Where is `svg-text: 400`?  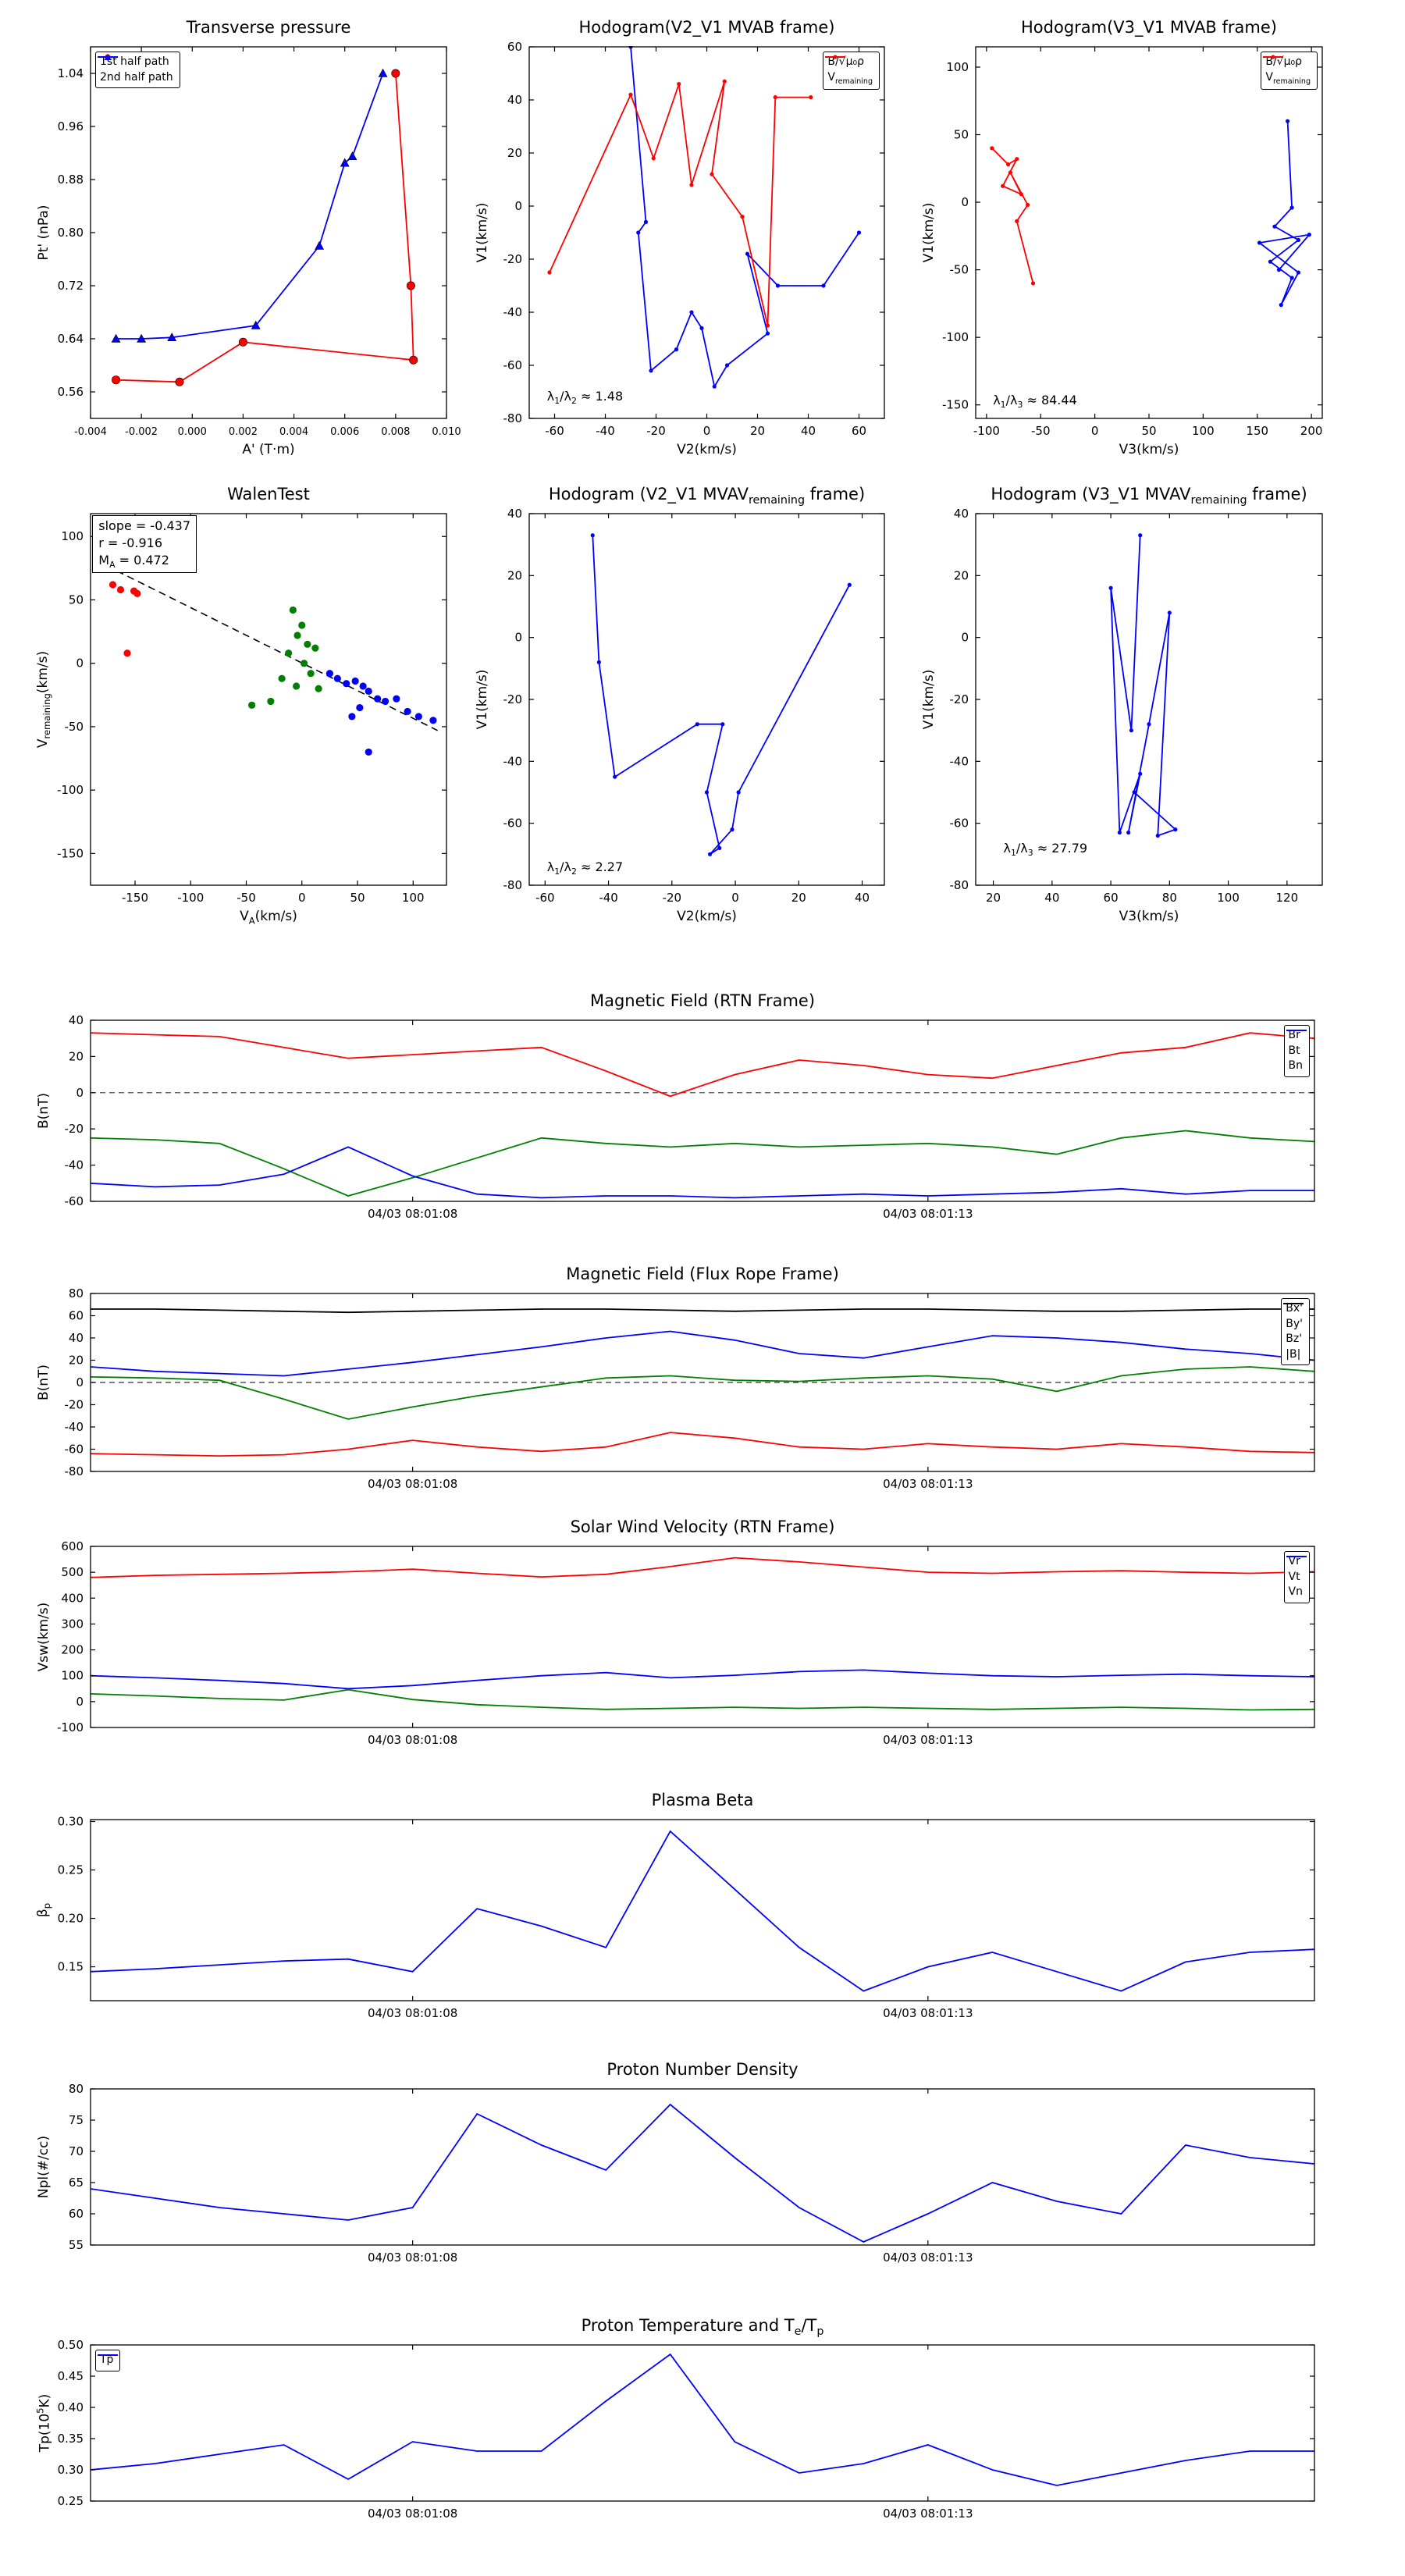 svg-text: 400 is located at coordinates (72, 1598).